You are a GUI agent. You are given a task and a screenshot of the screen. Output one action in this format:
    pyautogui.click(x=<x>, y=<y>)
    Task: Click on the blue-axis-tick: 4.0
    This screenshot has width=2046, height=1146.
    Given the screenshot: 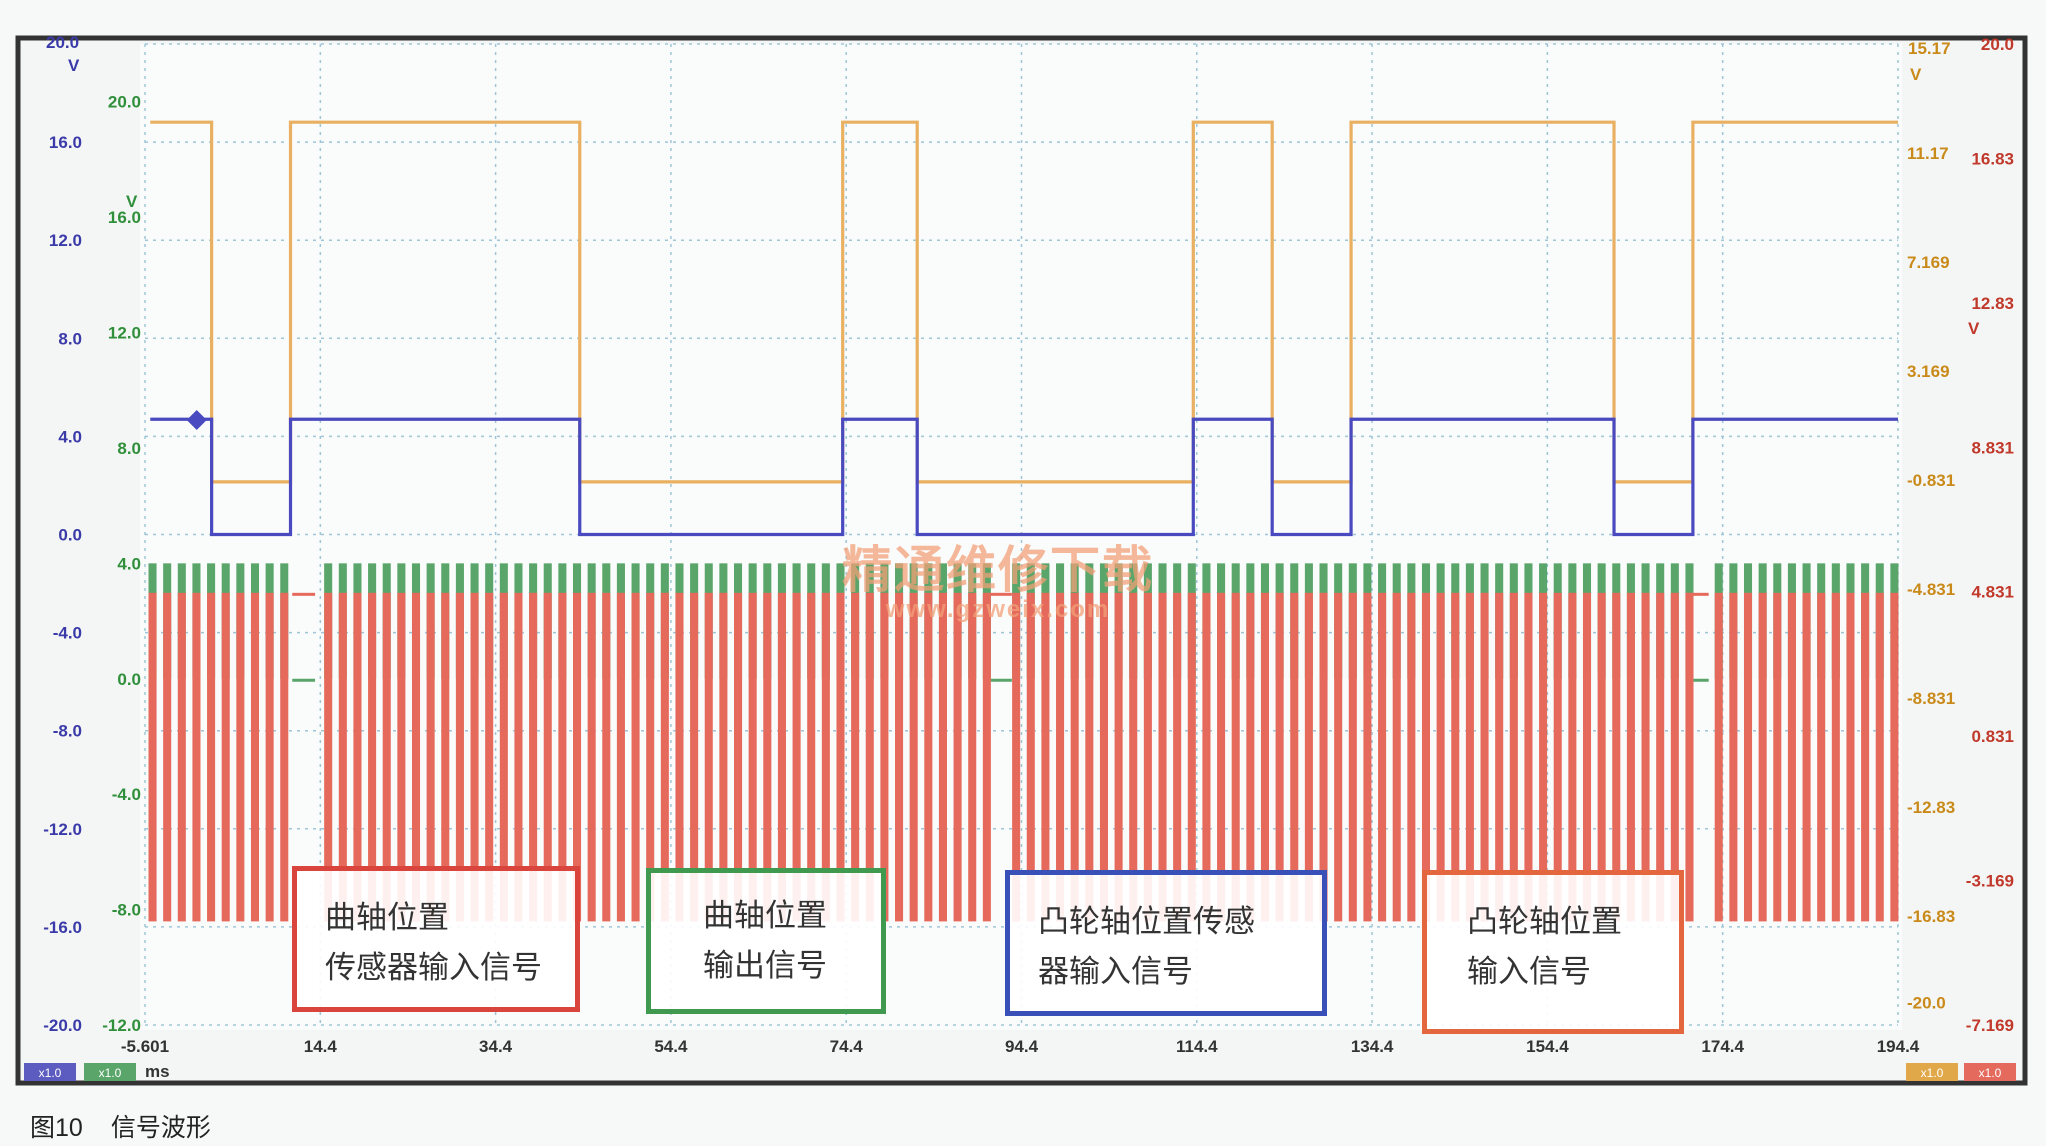 What is the action you would take?
    pyautogui.click(x=70, y=436)
    